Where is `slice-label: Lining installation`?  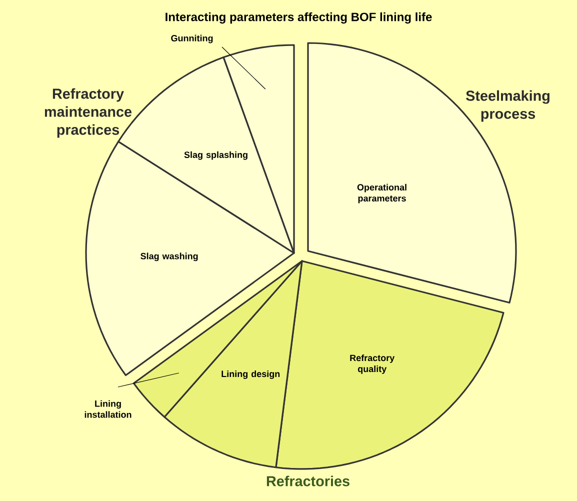
slice-label: Lining installation is located at coordinates (108, 409).